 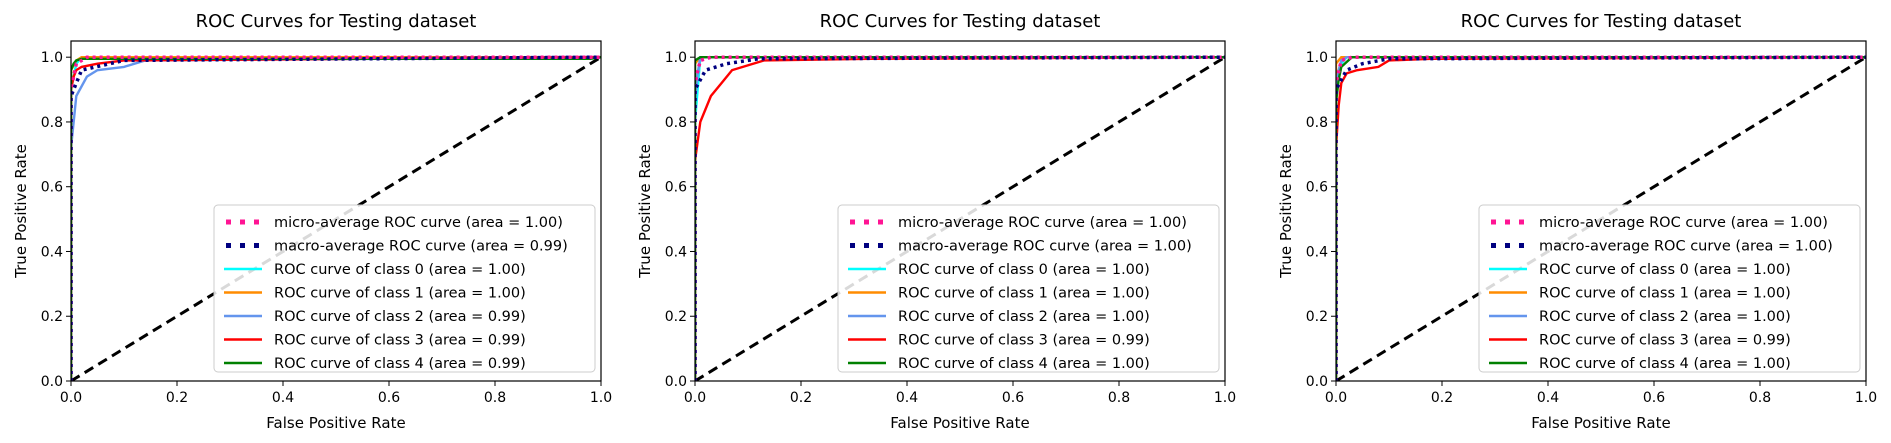 What do you see at coordinates (421, 247) in the screenshot?
I see `legend-entry: macro-average ROC curve (area = 0.99)` at bounding box center [421, 247].